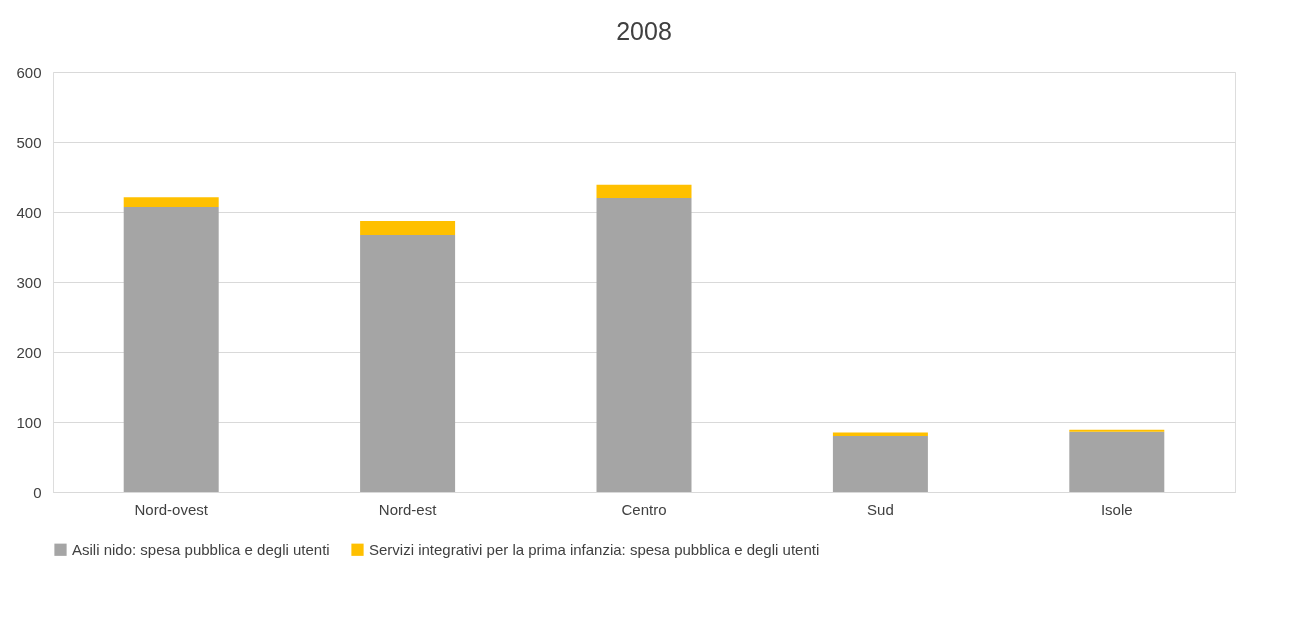 The image size is (1296, 643). Describe the element at coordinates (594, 549) in the screenshot. I see `legend-label: Servizi integrativi per la prima infanzia: spesa pubblica e degli utenti` at that location.